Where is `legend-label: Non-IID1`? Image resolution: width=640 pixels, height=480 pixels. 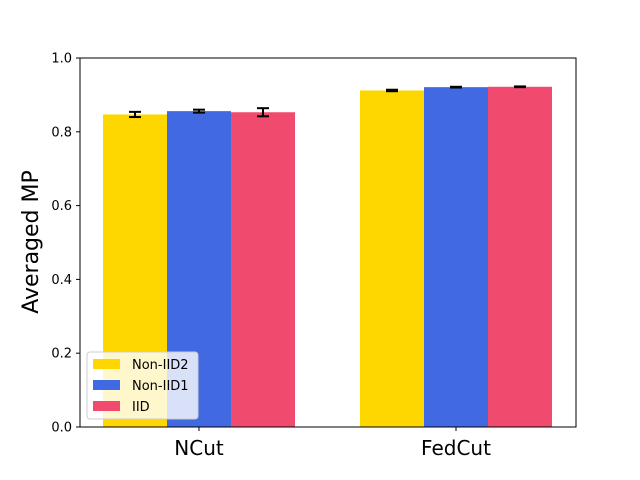 legend-label: Non-IID1 is located at coordinates (160, 386).